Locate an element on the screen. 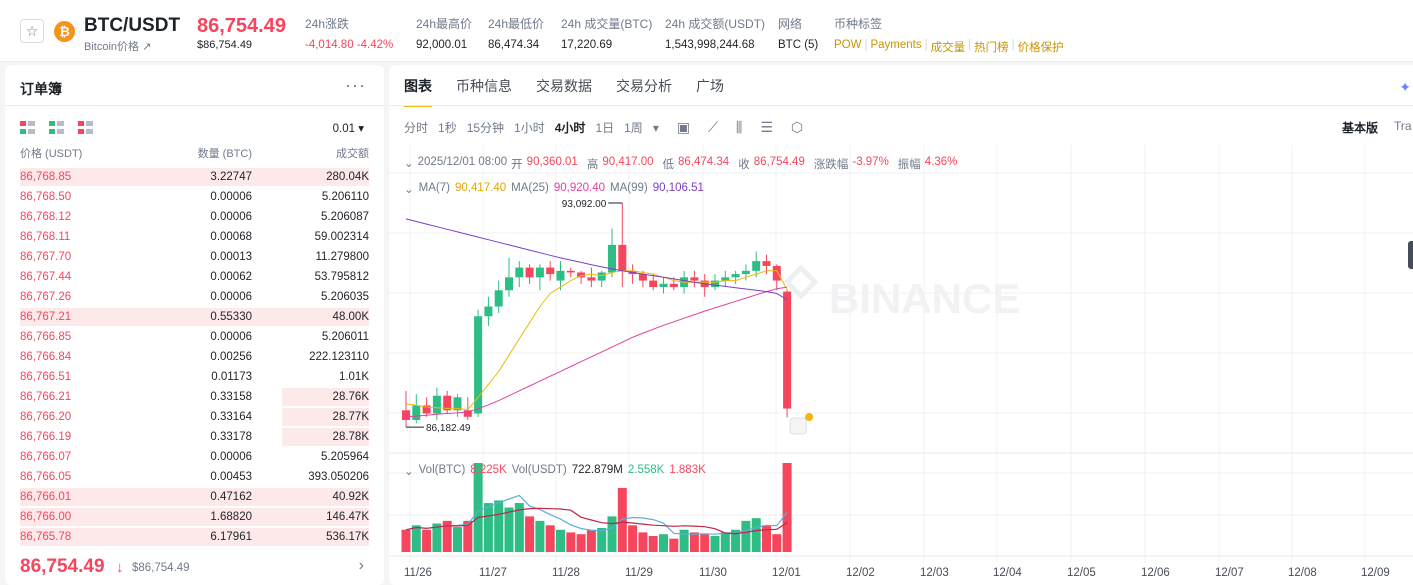 Image resolution: width=1413 pixels, height=585 pixels. favorite-star-icon: ☆ is located at coordinates (32, 31).